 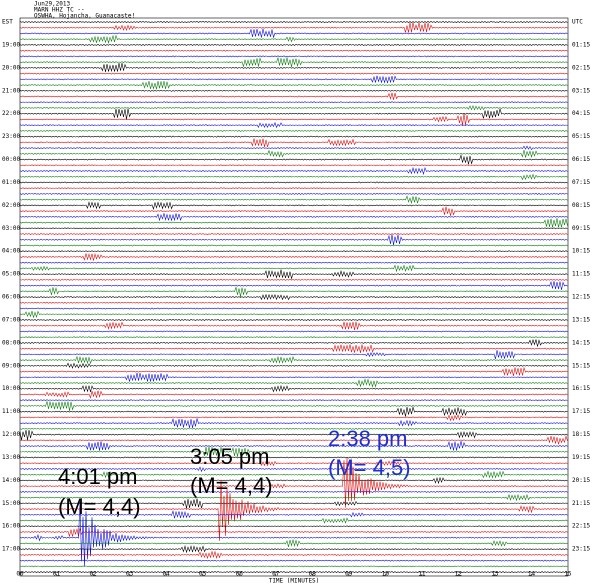 What do you see at coordinates (581, 319) in the screenshot?
I see `right-time-label: 13:15` at bounding box center [581, 319].